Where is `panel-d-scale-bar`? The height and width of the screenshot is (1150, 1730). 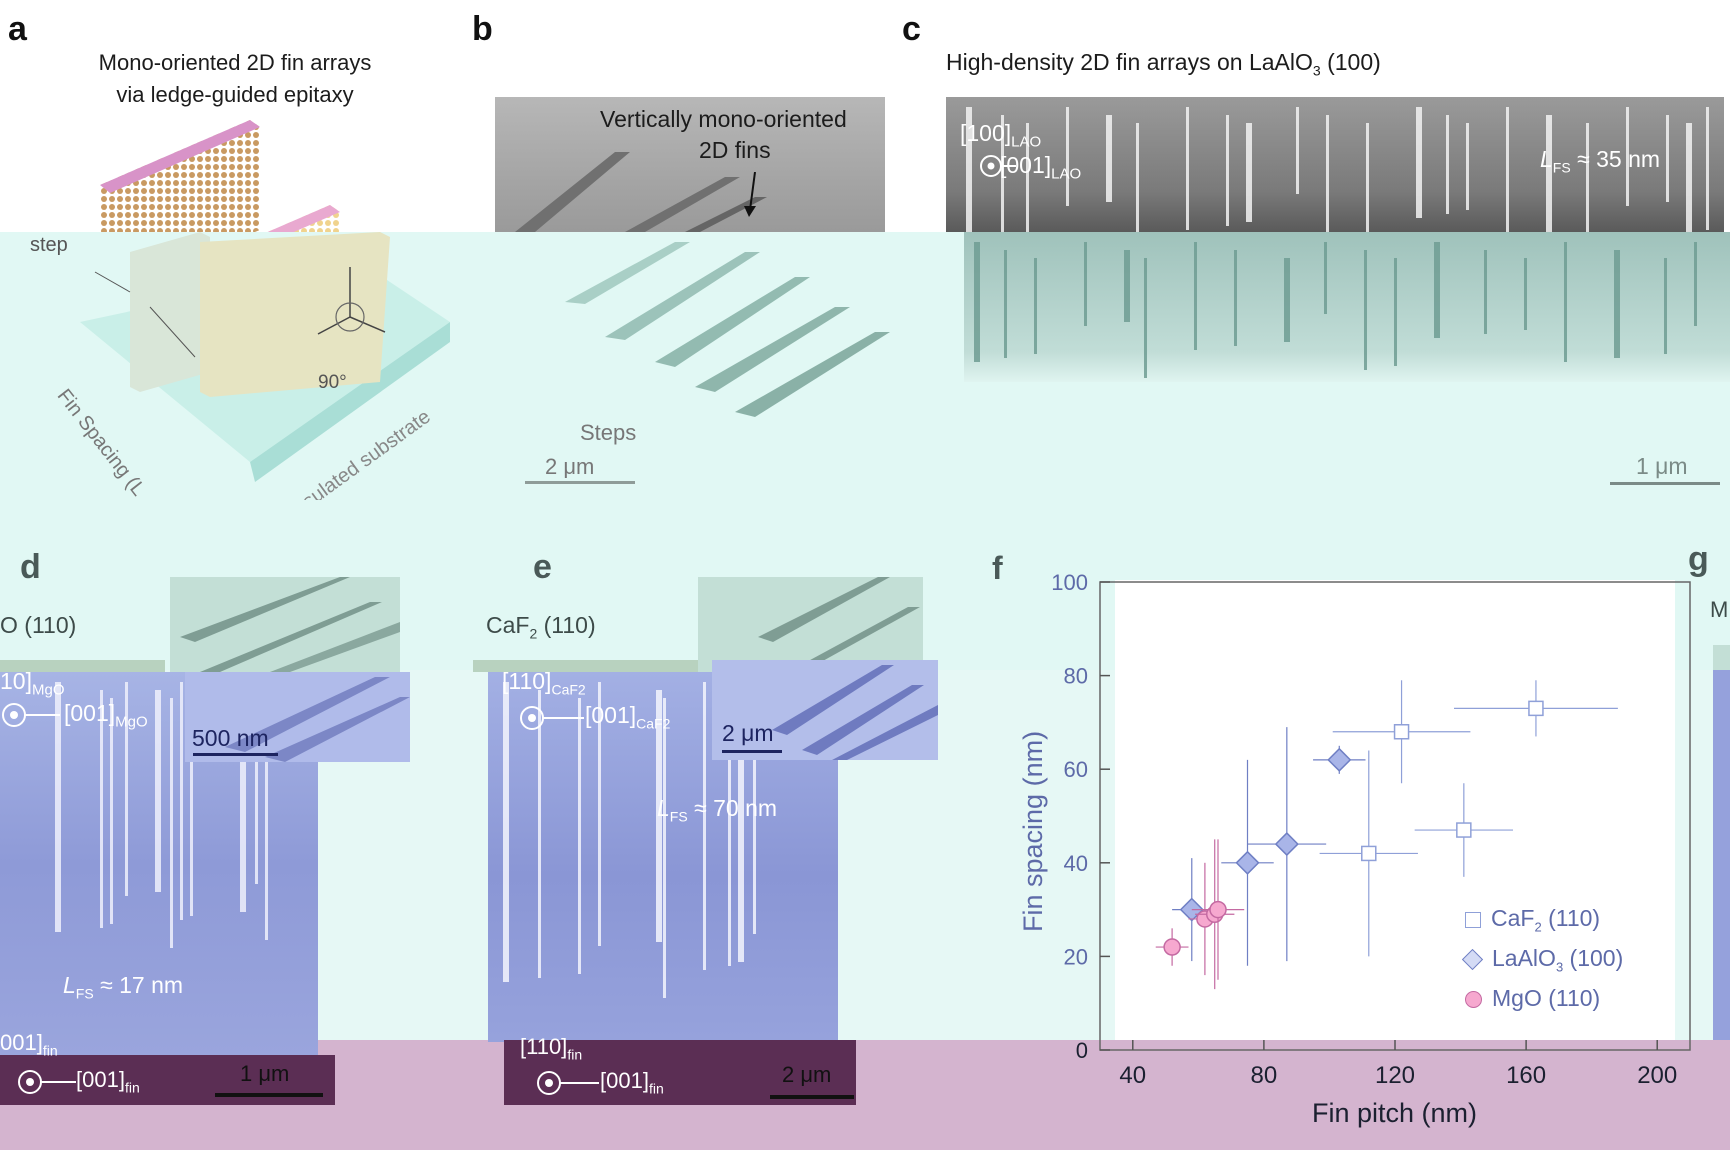 panel-d-scale-bar is located at coordinates (269, 1095).